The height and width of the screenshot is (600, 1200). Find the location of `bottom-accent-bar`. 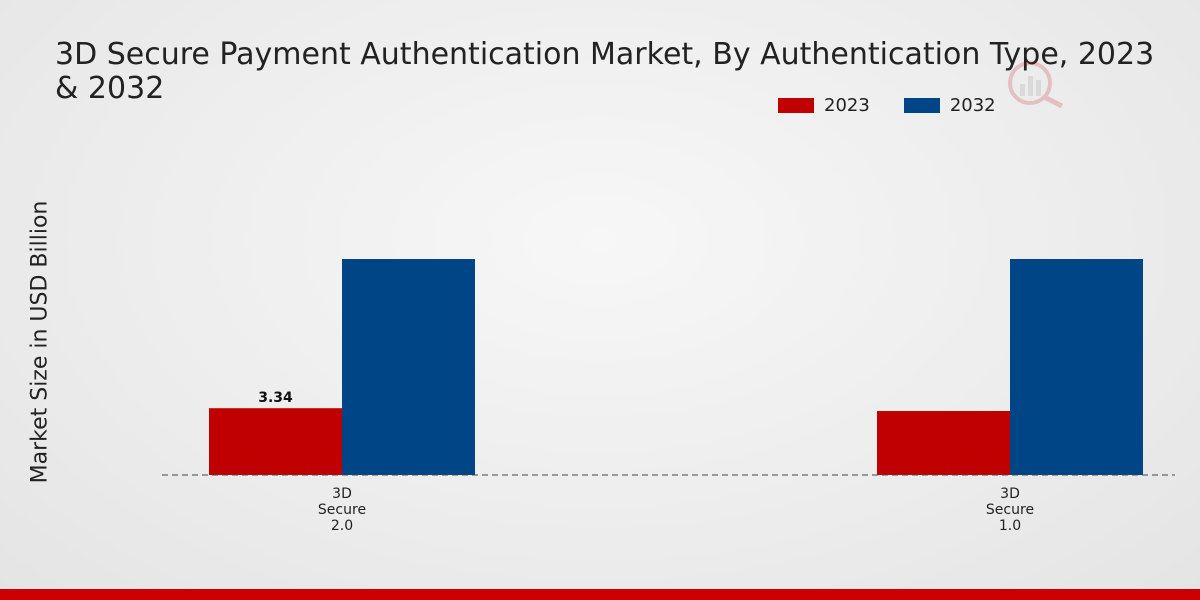

bottom-accent-bar is located at coordinates (600, 594).